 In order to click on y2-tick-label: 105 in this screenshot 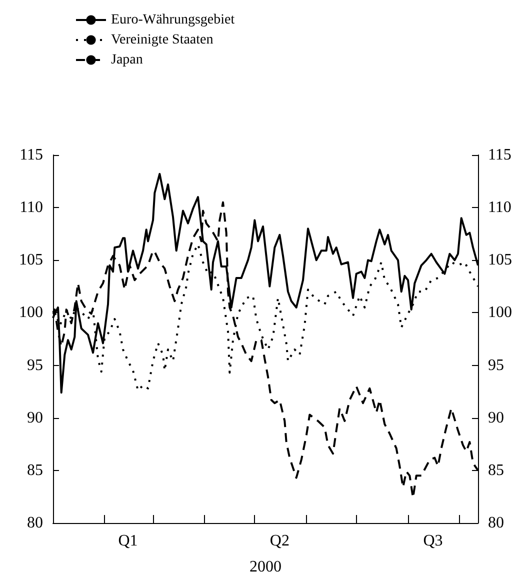, I will do `click(500, 260)`.